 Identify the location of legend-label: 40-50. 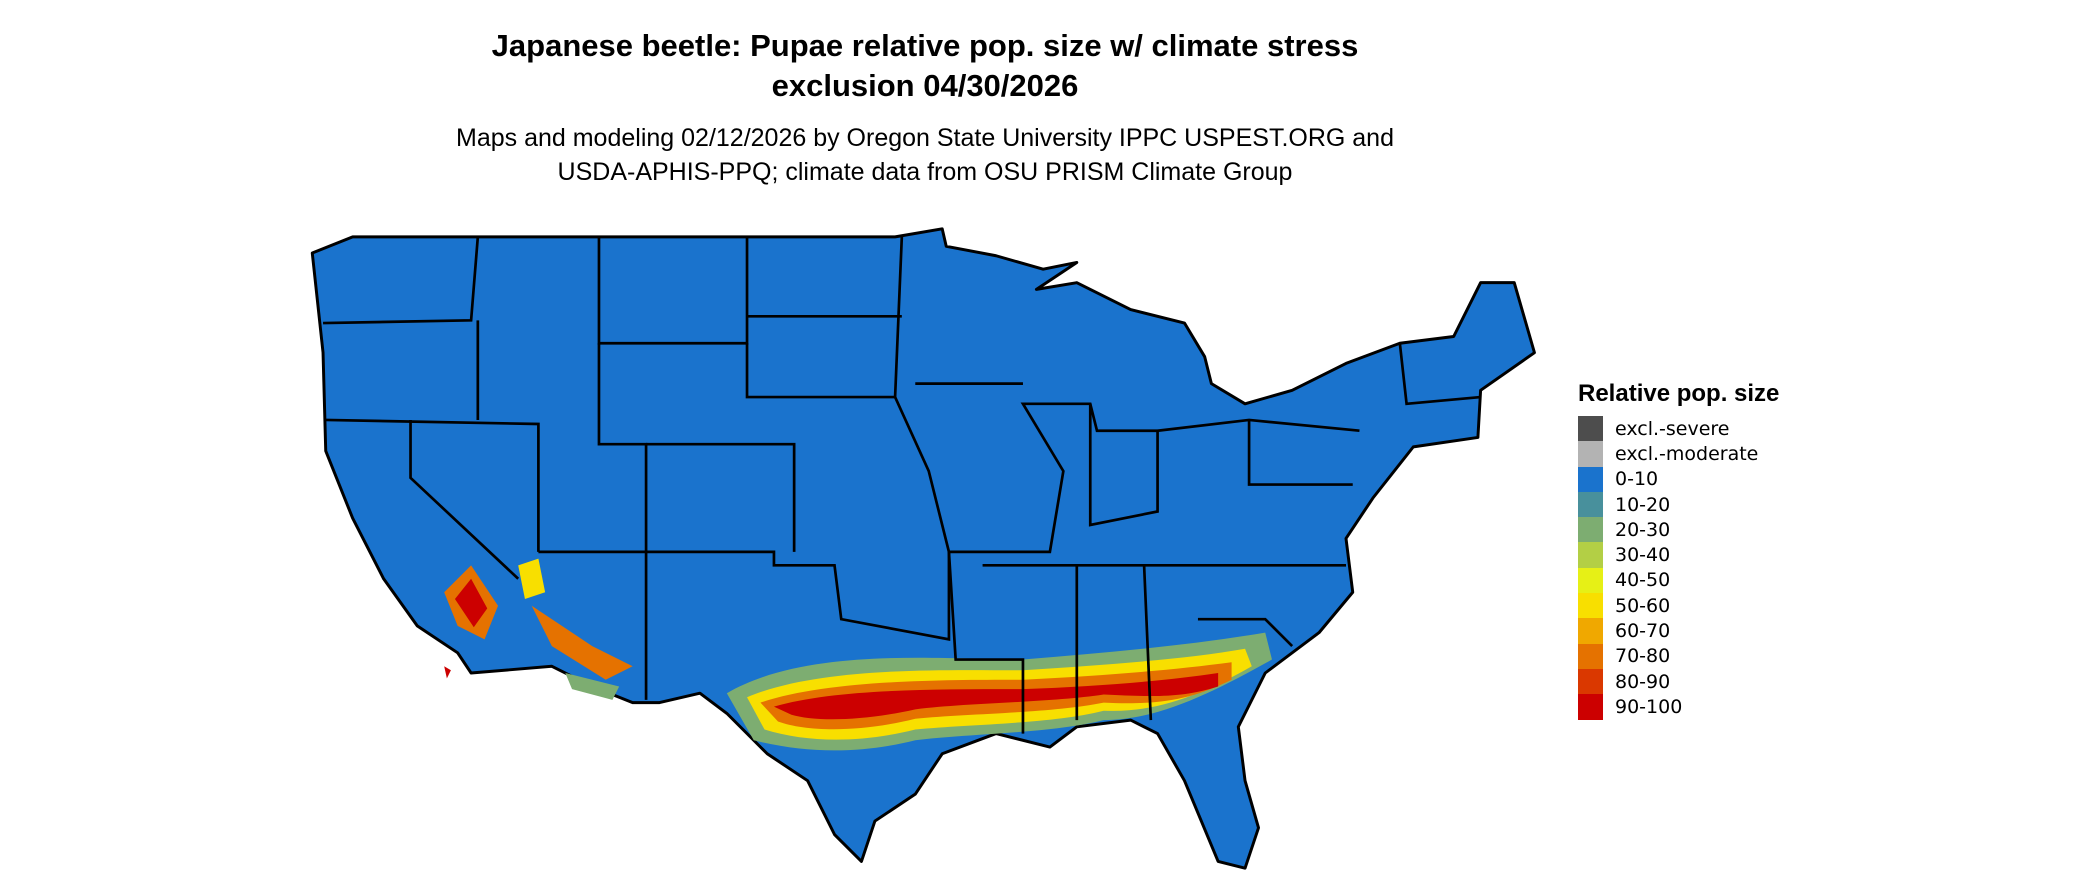
(1643, 580).